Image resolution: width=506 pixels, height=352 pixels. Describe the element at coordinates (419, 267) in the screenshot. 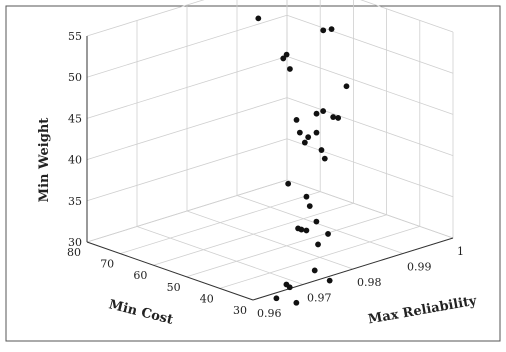

I see `y-tick-label: 0.99` at that location.